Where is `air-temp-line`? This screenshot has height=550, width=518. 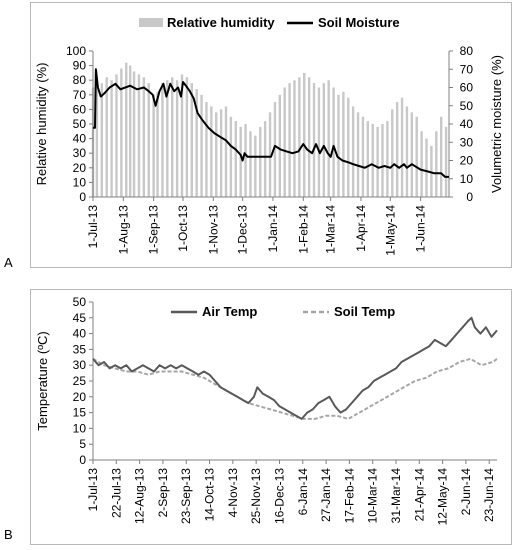
air-temp-line is located at coordinates (295, 368).